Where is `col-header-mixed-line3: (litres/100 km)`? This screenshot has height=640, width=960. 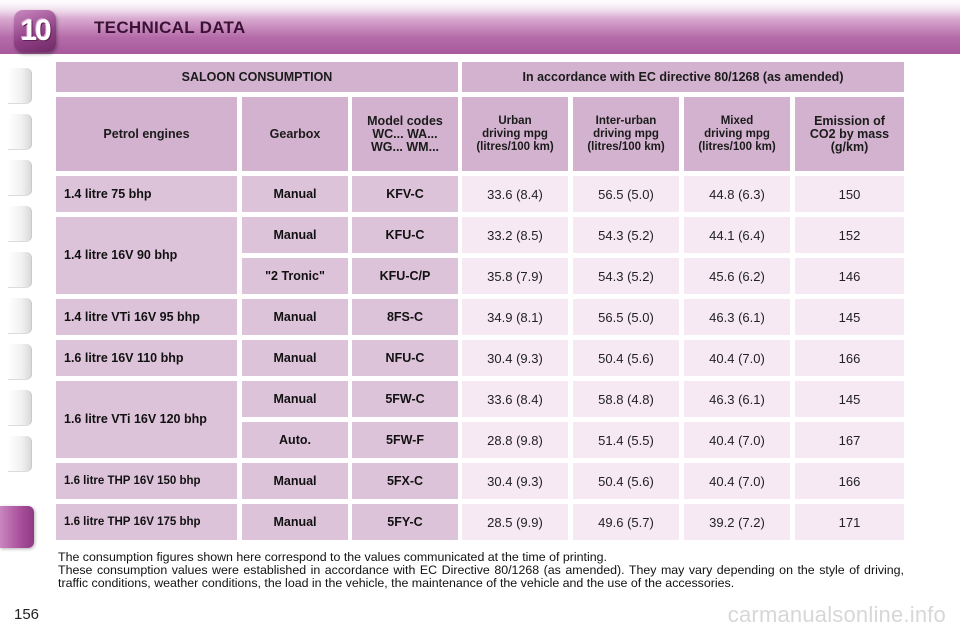 col-header-mixed-line3: (litres/100 km) is located at coordinates (737, 146).